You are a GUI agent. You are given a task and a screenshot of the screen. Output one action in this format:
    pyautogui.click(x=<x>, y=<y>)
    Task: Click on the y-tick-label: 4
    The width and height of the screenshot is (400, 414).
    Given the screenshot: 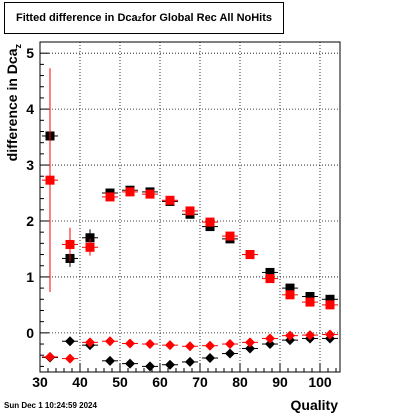 What is the action you would take?
    pyautogui.click(x=30, y=109)
    